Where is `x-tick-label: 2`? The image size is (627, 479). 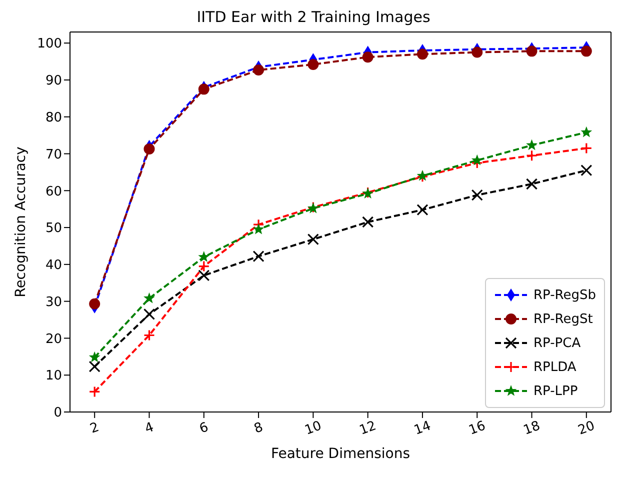 x-tick-label: 2 is located at coordinates (95, 428).